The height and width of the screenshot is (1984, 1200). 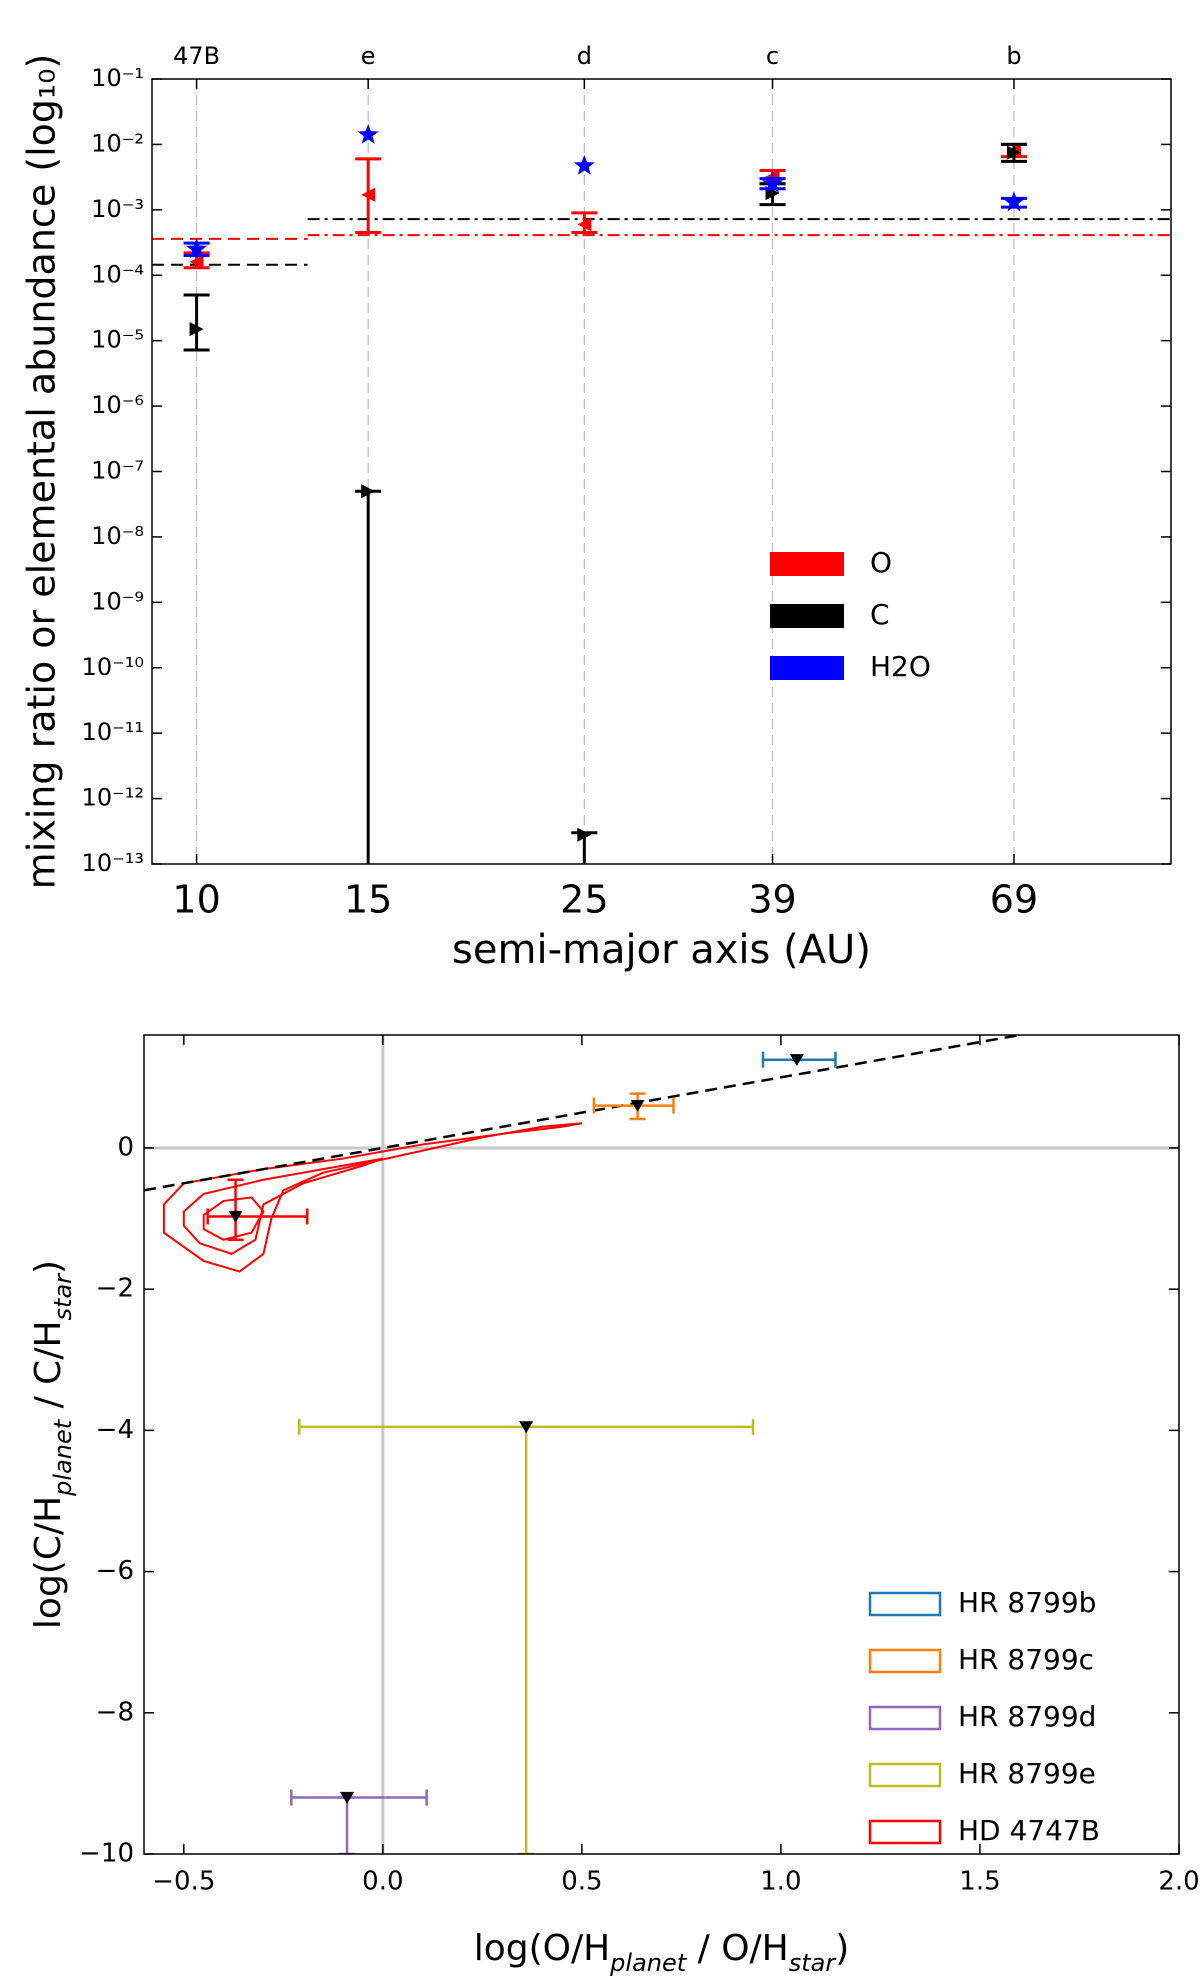 What do you see at coordinates (1026, 1659) in the screenshot?
I see `legend-label: HR 8799c` at bounding box center [1026, 1659].